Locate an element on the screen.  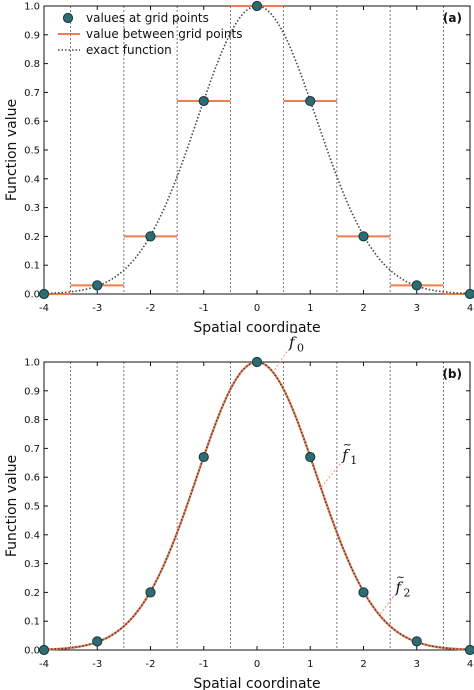
legend-label: values at grid points is located at coordinates (147, 18).